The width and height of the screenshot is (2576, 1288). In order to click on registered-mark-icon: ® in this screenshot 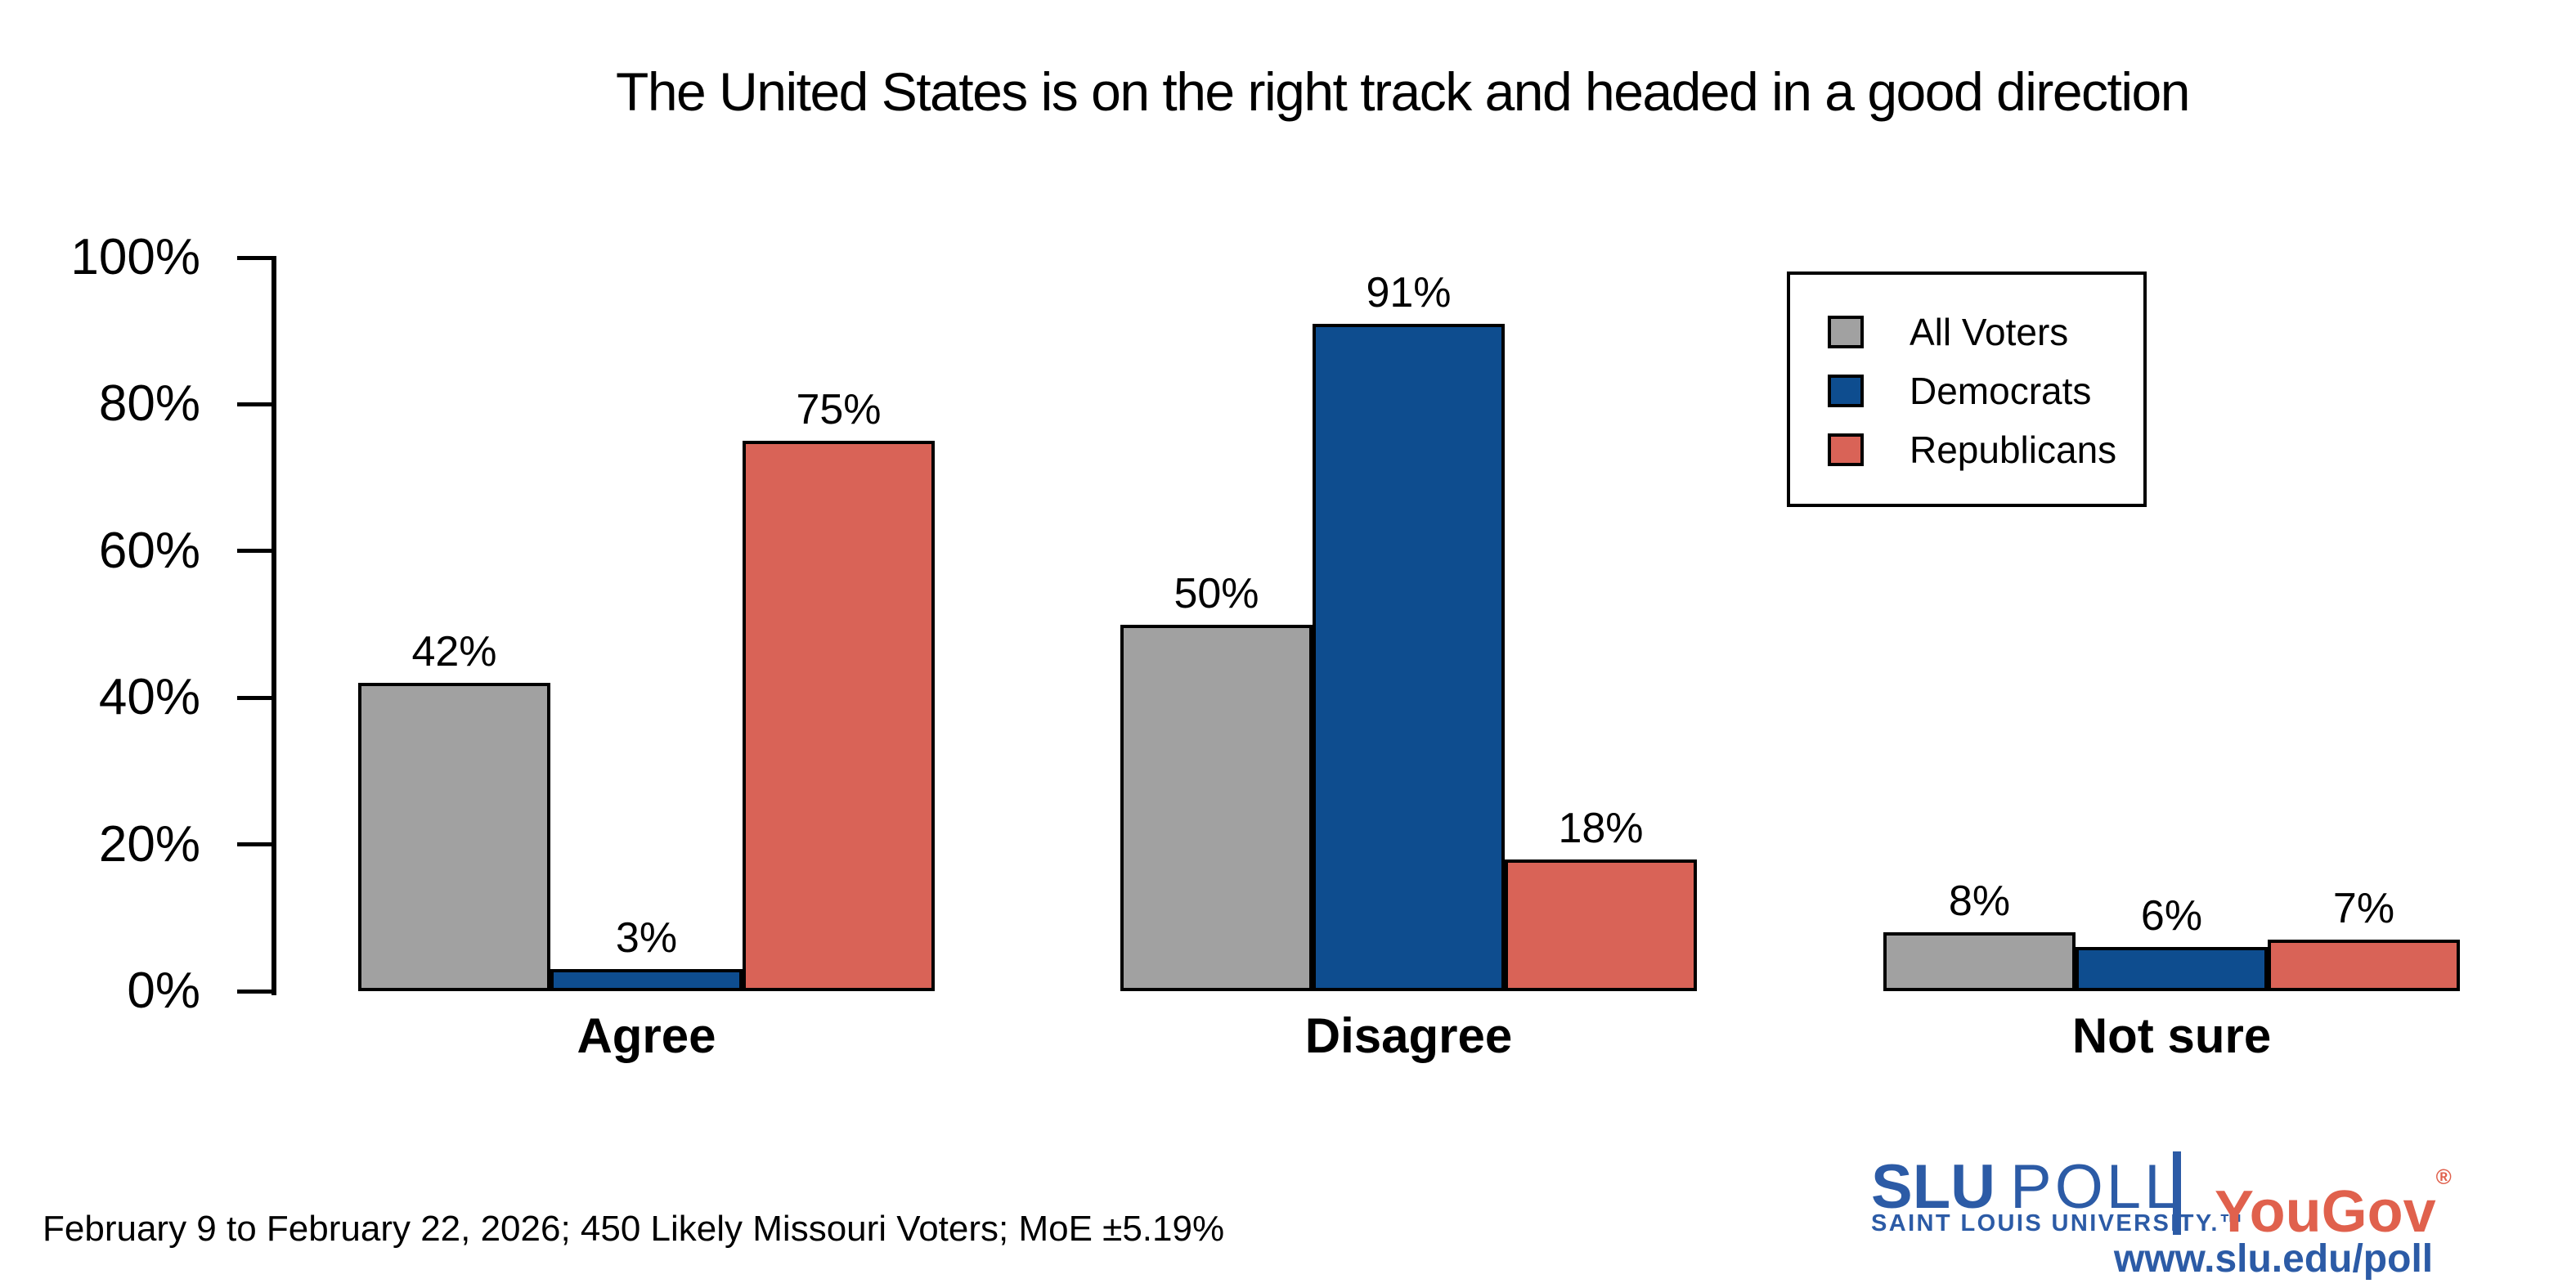, I will do `click(2444, 1177)`.